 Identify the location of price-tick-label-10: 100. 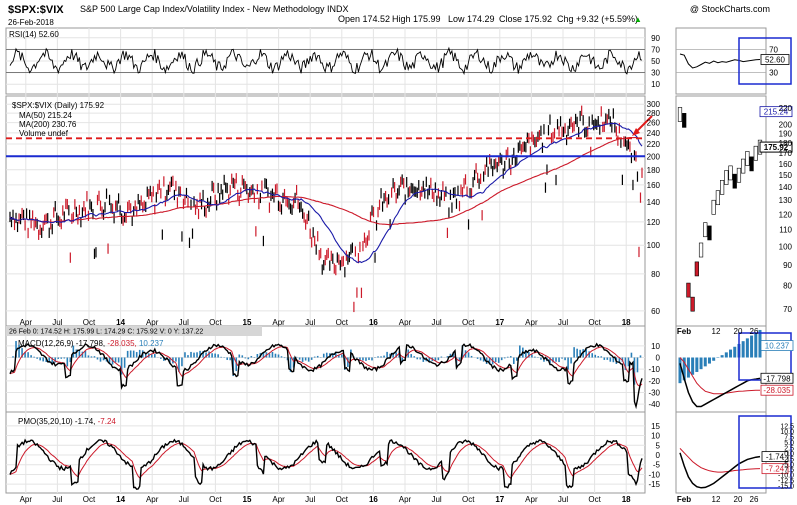
(654, 245).